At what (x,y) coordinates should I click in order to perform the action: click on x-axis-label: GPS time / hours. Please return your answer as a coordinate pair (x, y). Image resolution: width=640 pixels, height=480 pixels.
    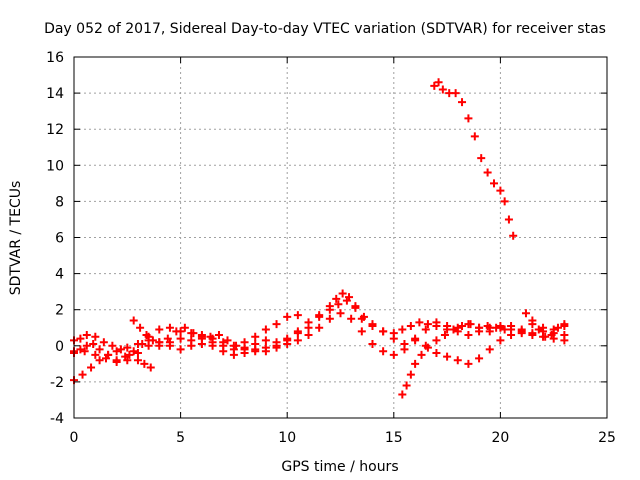
    Looking at the image, I should click on (339, 467).